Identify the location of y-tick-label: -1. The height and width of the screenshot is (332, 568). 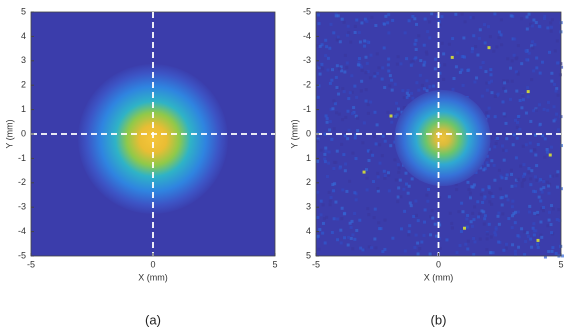
(22, 158).